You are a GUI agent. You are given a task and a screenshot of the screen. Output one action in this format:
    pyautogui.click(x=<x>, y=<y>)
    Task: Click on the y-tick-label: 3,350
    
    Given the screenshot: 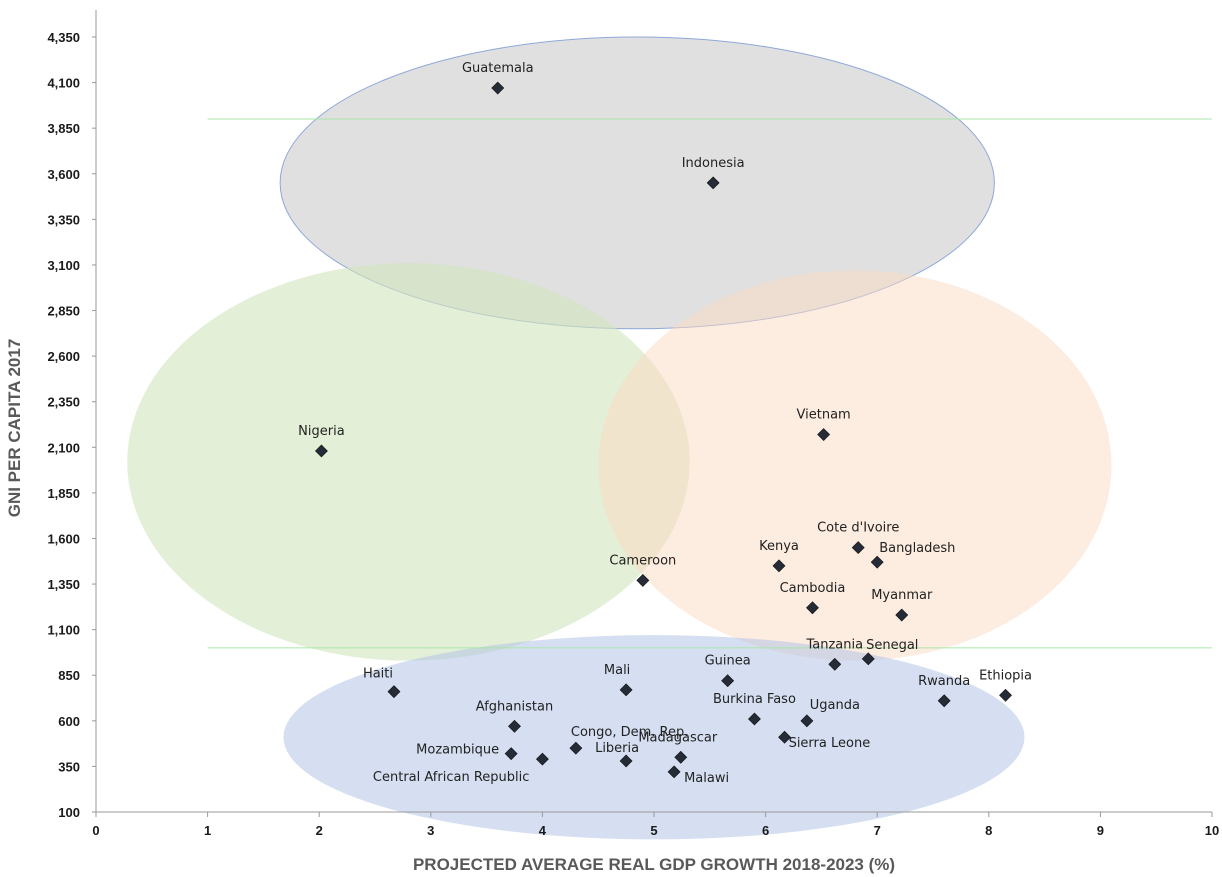 What is the action you would take?
    pyautogui.click(x=63, y=219)
    